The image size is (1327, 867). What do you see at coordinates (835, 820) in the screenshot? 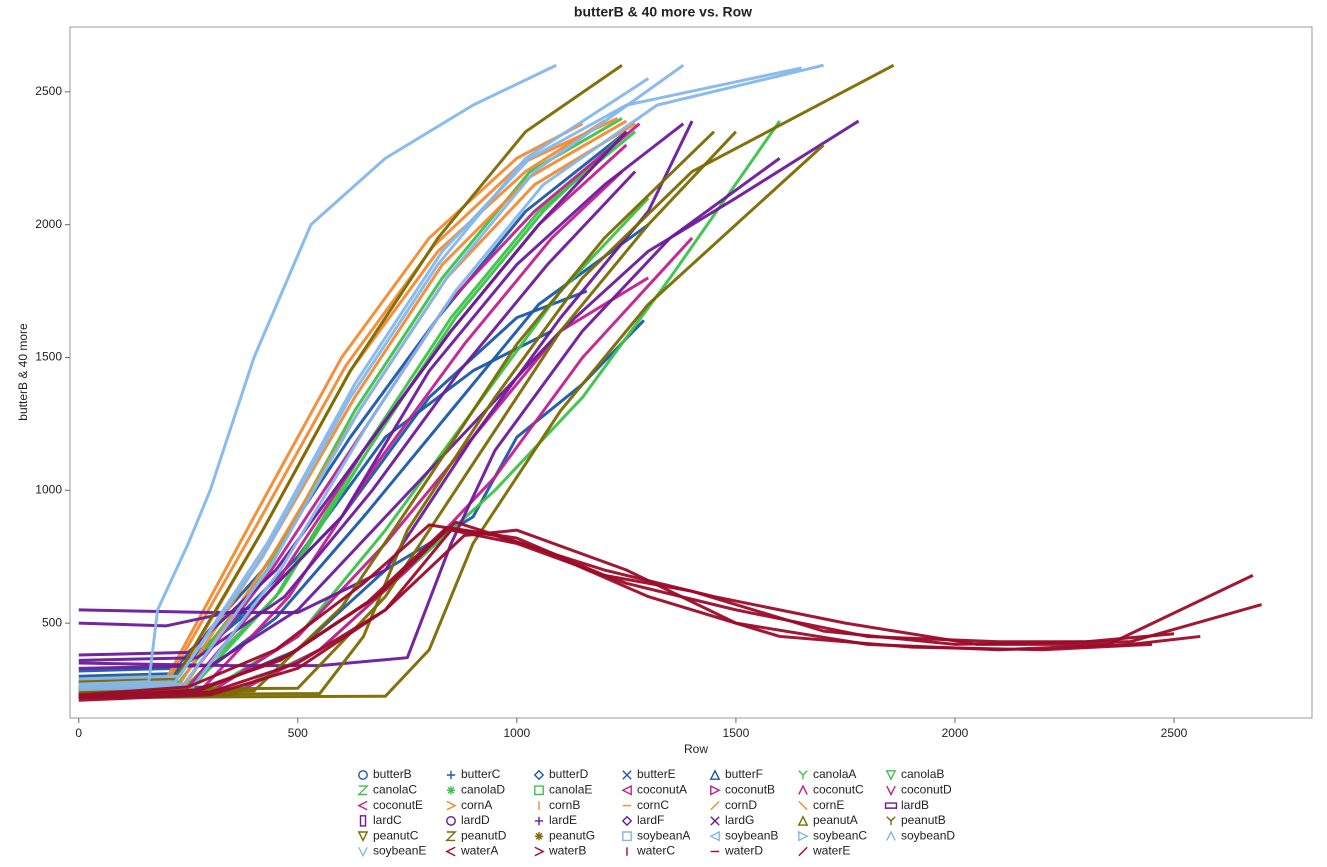
I see `legend-label: peanutA` at bounding box center [835, 820].